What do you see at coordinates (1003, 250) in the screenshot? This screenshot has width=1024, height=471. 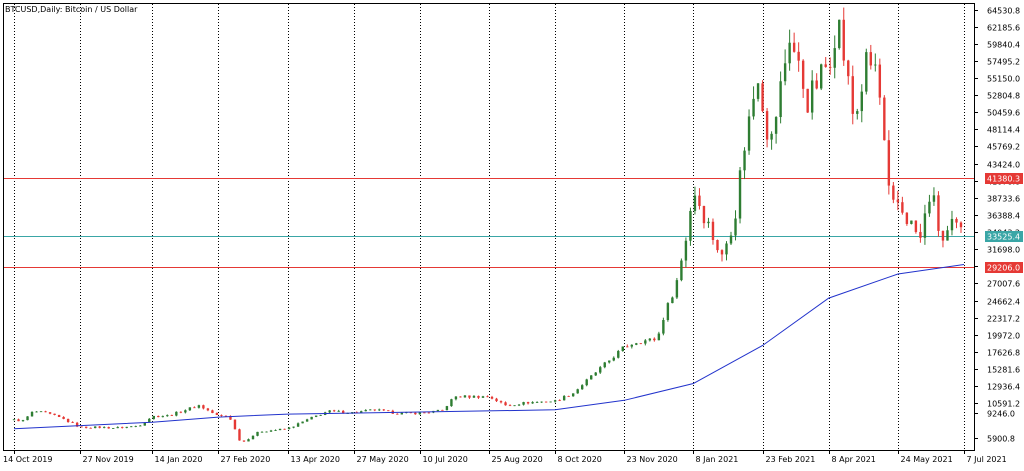 I see `y-tick-label: 31698.0` at bounding box center [1003, 250].